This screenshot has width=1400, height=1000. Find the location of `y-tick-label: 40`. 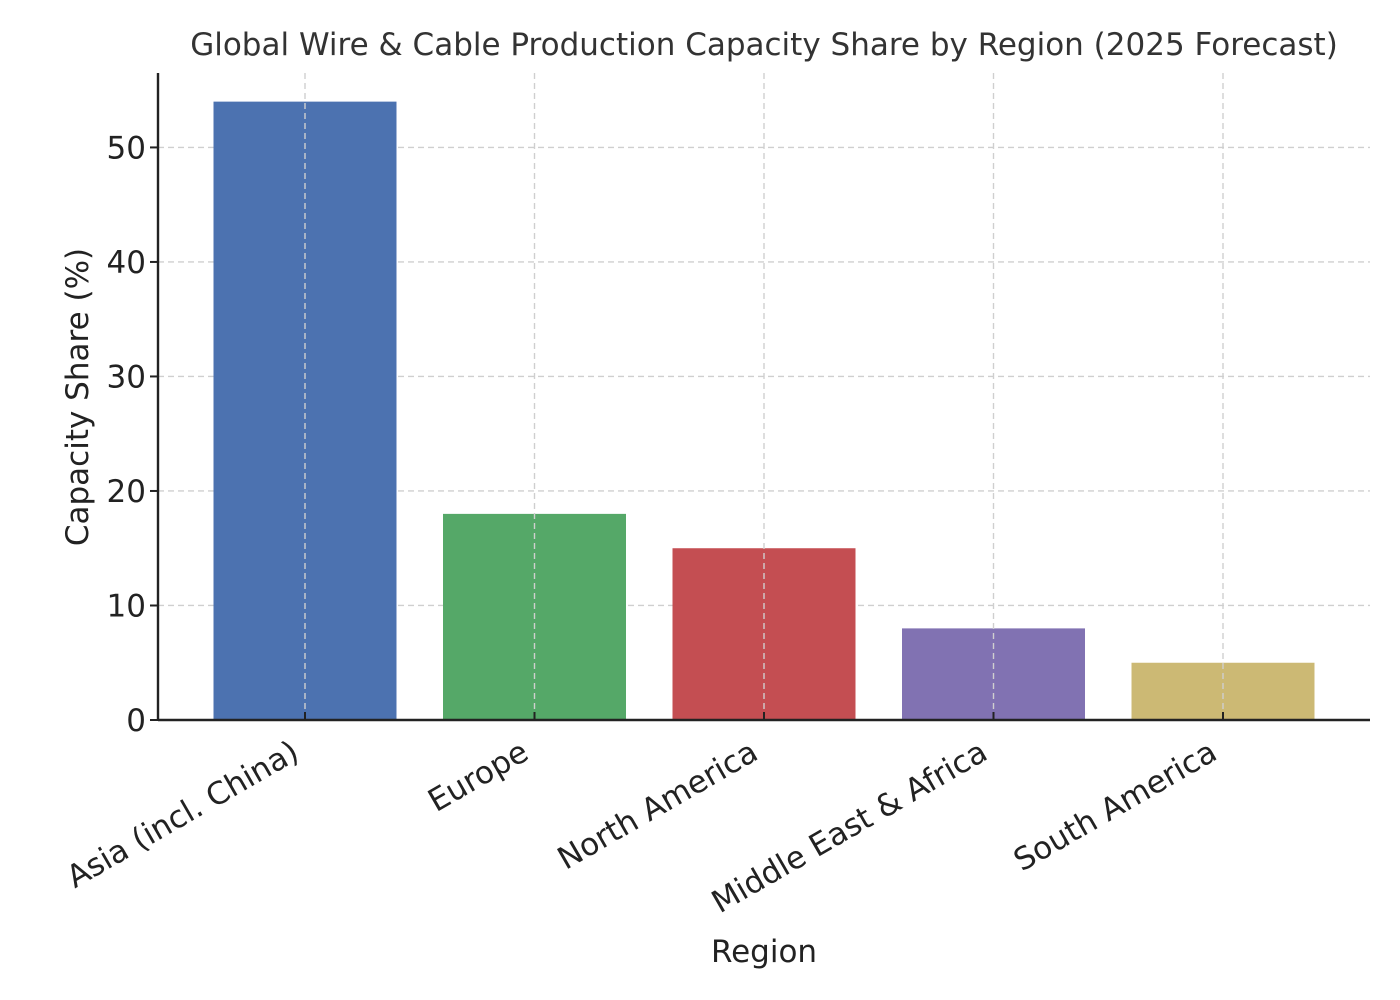

y-tick-label: 40 is located at coordinates (126, 263).